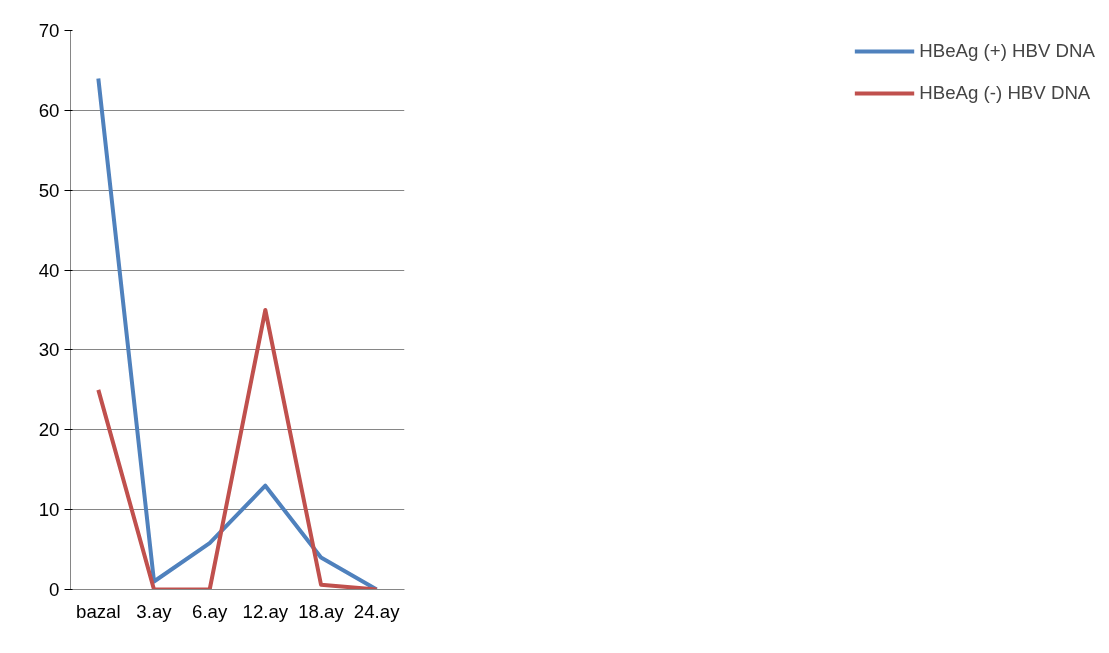 This screenshot has width=1109, height=653. I want to click on y-tick-label: 20, so click(49, 430).